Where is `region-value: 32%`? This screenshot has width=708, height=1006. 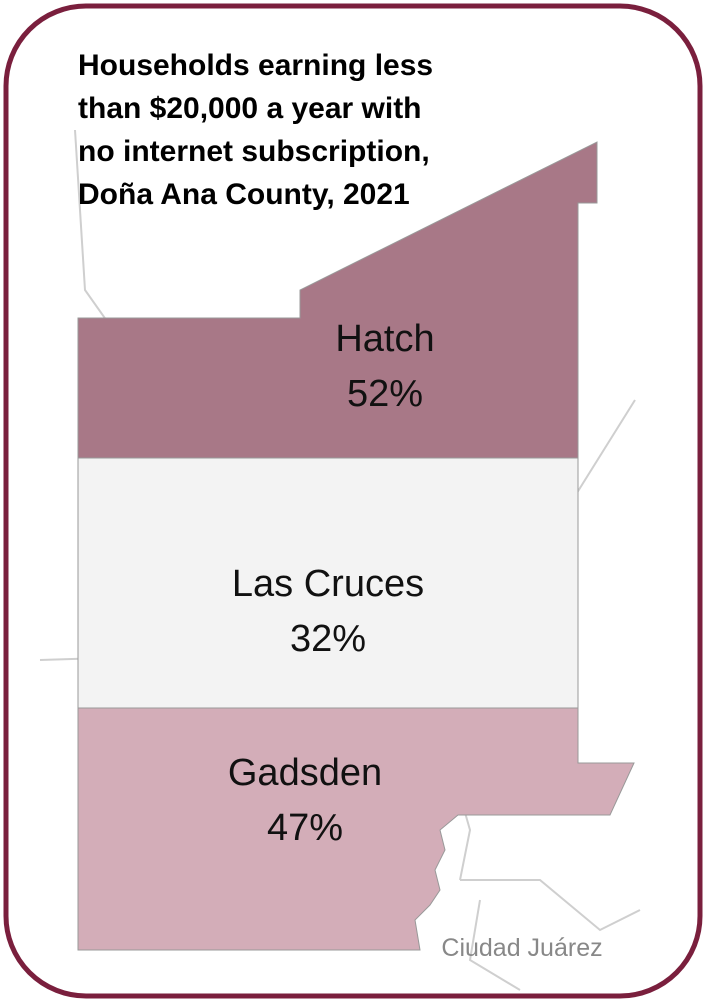
region-value: 32% is located at coordinates (328, 639).